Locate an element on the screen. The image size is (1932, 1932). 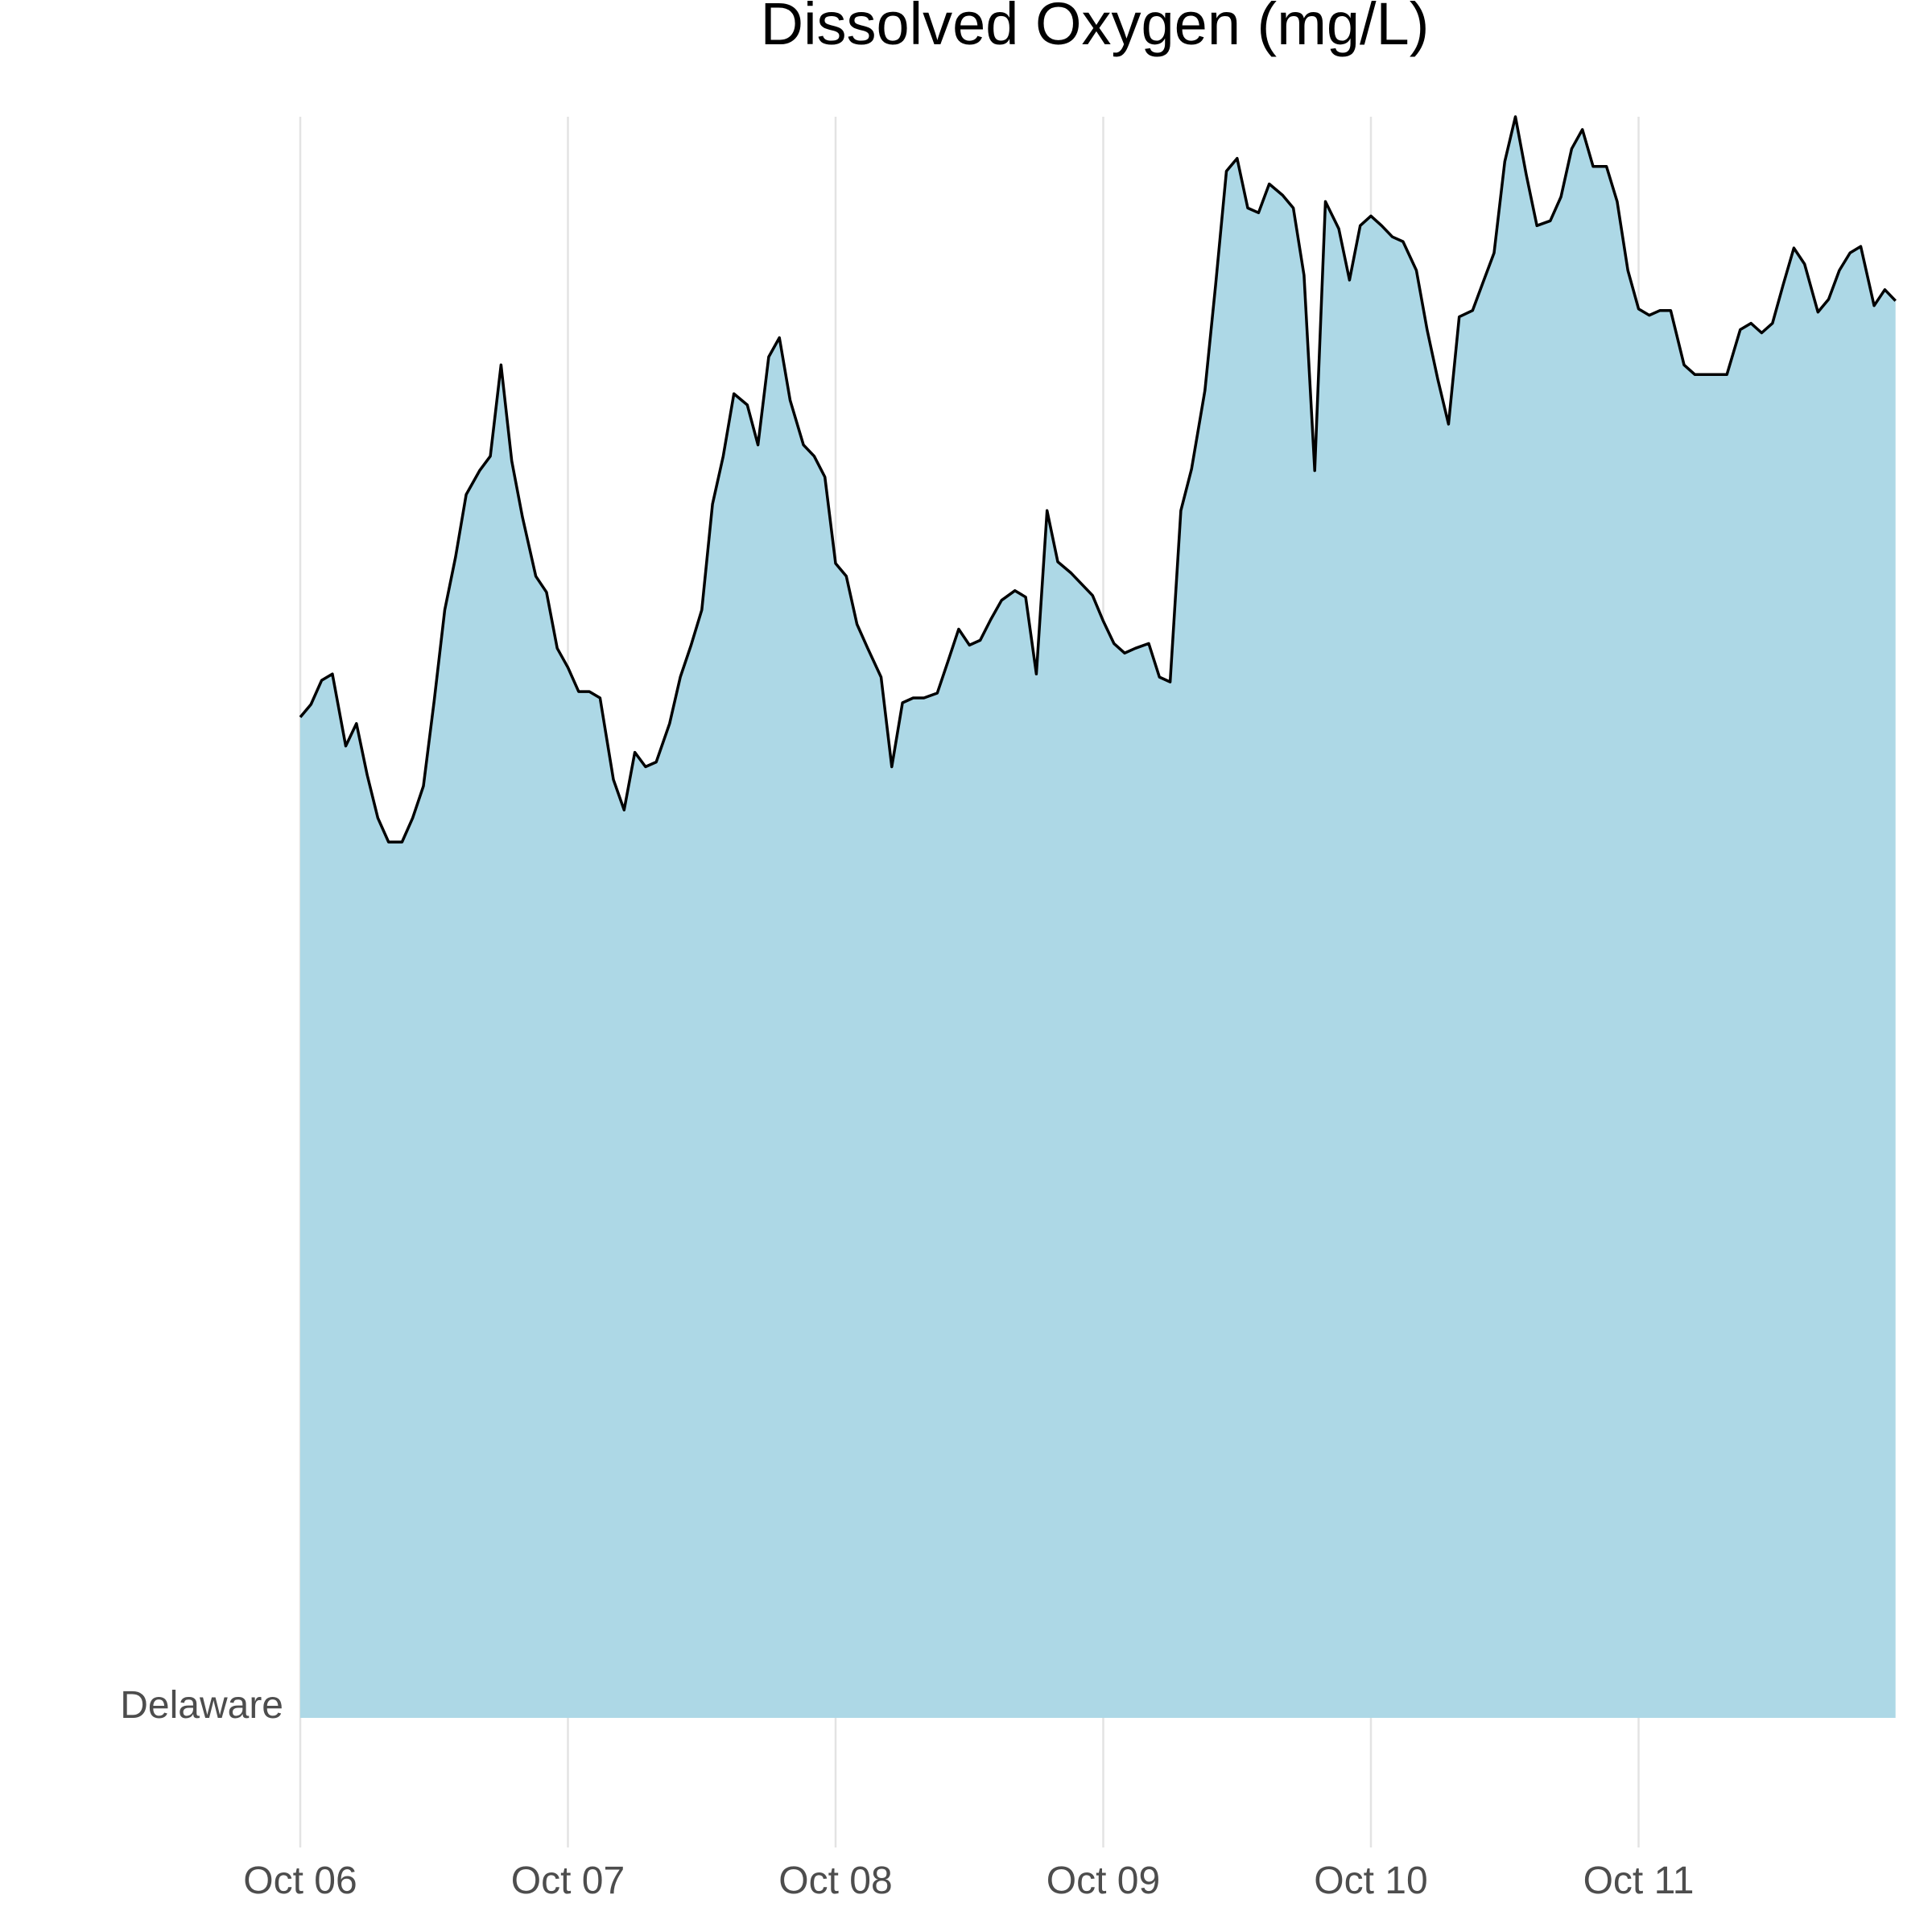
x-tick-label: Oct 10 is located at coordinates (1370, 1881).